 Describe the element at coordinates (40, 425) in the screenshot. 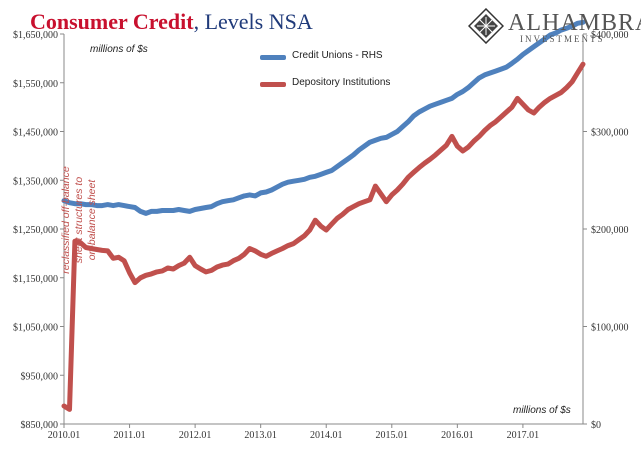

I see `left-tick-label: $850,000` at that location.